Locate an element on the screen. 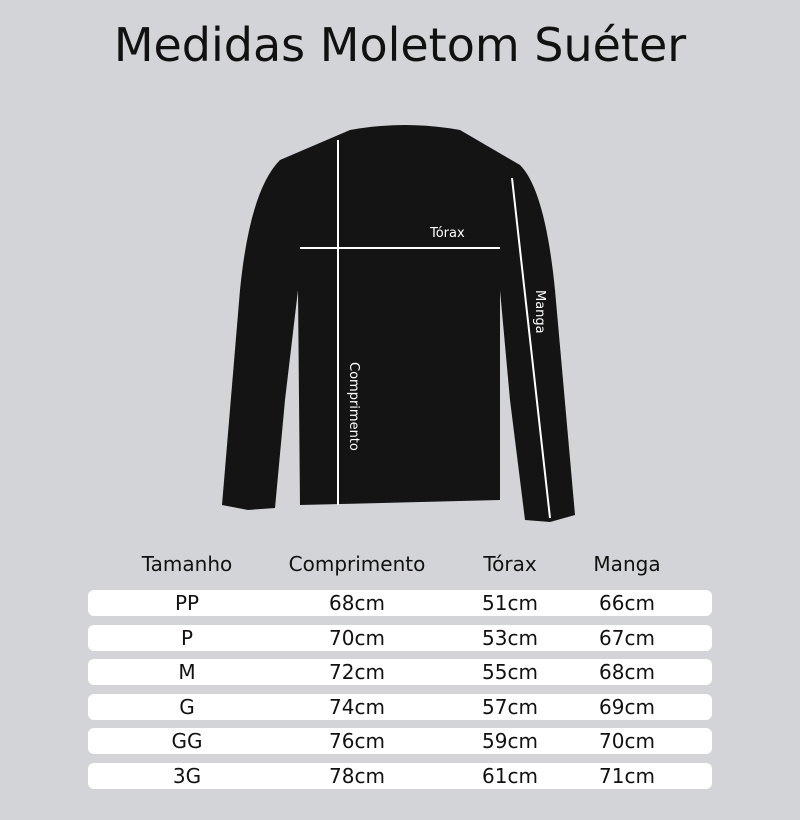 The width and height of the screenshot is (800, 820). length-label: Comprimento is located at coordinates (353, 406).